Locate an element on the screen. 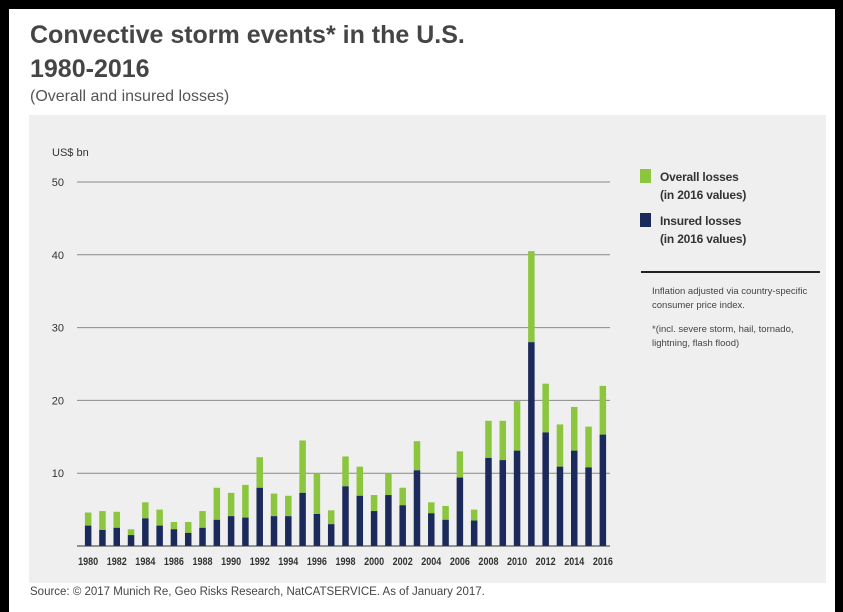 This screenshot has height=612, width=843. legend-label-insured: Insured losses (in 2016 values) is located at coordinates (703, 230).